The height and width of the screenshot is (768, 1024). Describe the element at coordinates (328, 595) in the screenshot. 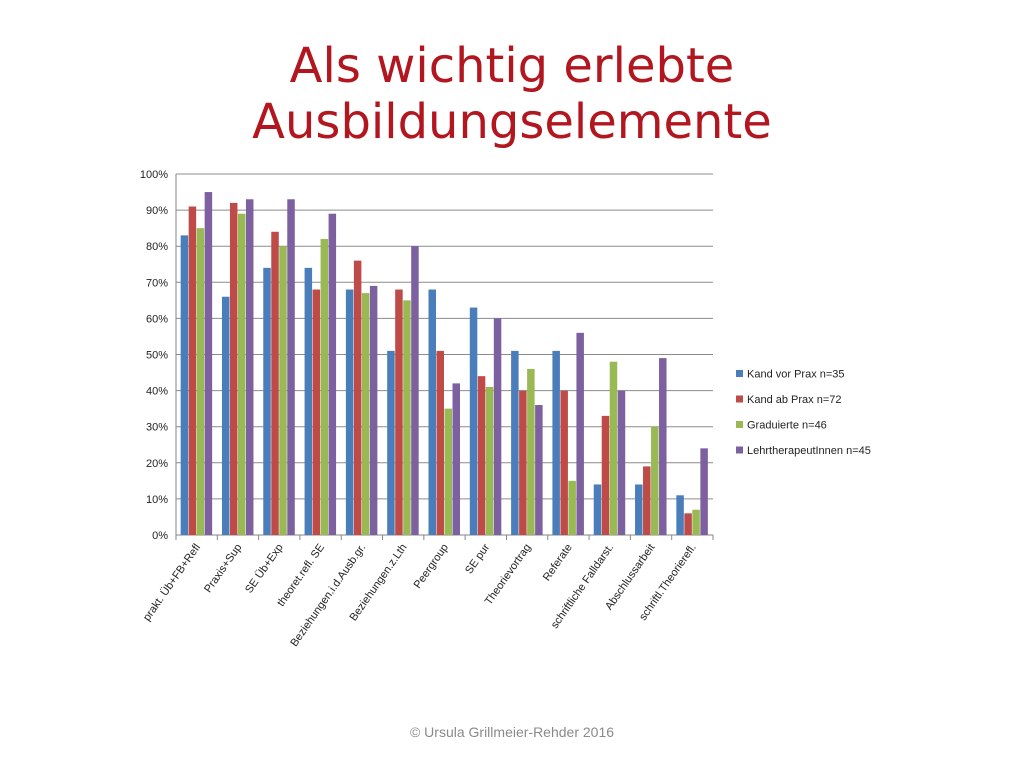

I see `x-category-label: Beziehungen.i.d.Ausb.gr.` at that location.